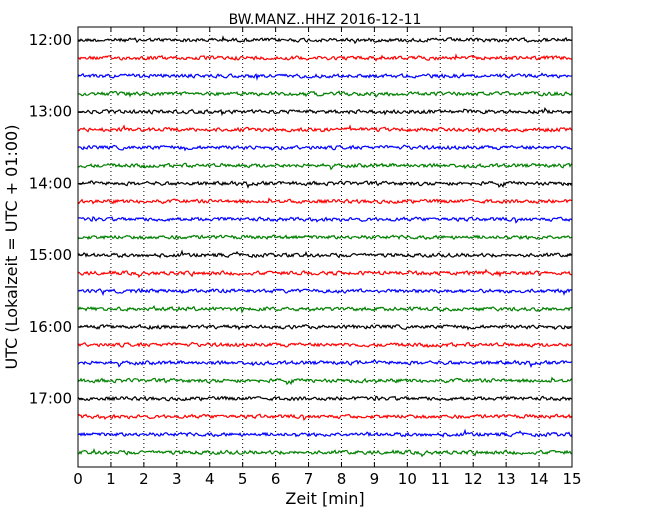  What do you see at coordinates (539, 479) in the screenshot?
I see `x-tick-label: 14` at bounding box center [539, 479].